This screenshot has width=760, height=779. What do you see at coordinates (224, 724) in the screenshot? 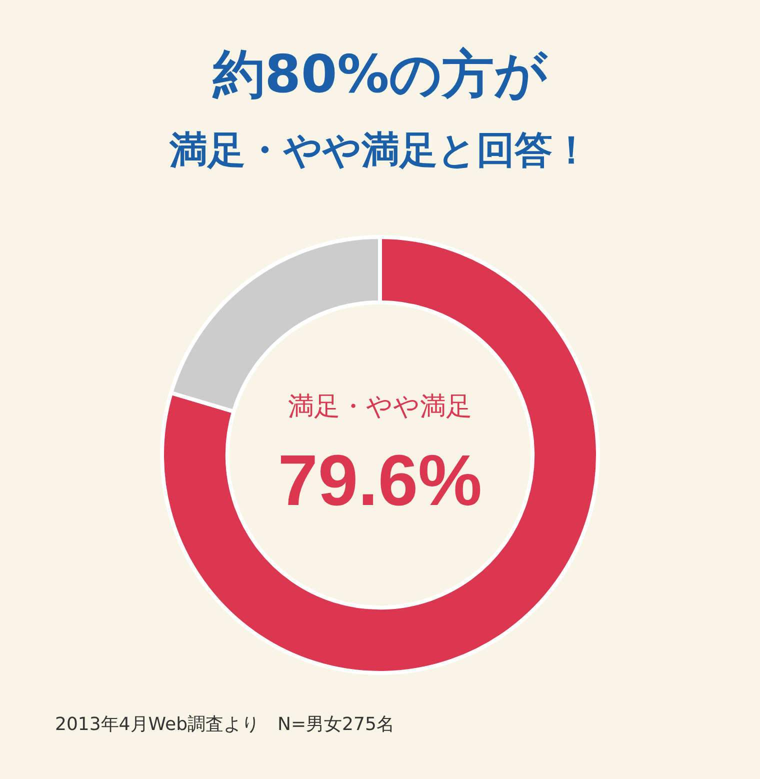
I see `text: 2013年4月Web調査より N=男女275名` at bounding box center [224, 724].